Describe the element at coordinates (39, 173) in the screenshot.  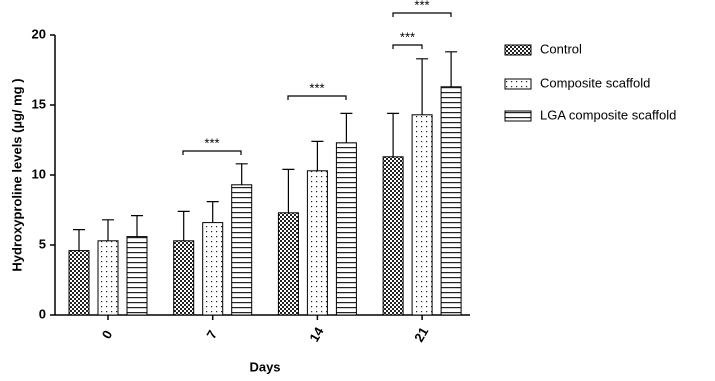
I see `y-tick-label: 10` at that location.